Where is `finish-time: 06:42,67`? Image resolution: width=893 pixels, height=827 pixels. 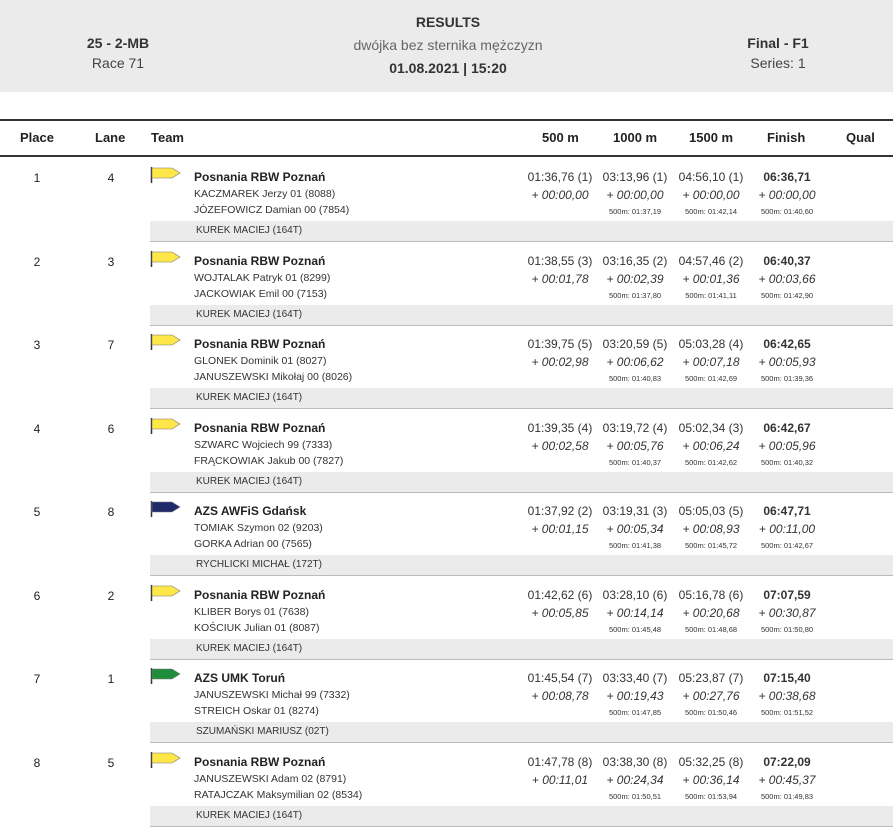 finish-time: 06:42,67 is located at coordinates (787, 427).